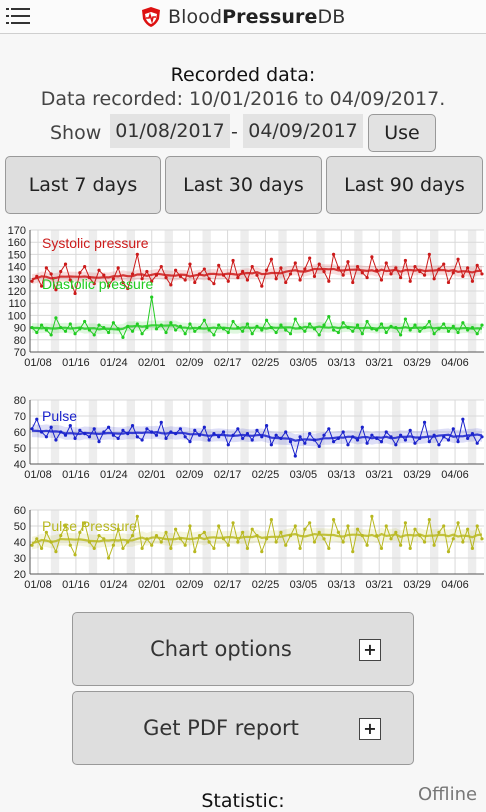 The width and height of the screenshot is (486, 812). I want to click on y-tick-label: 140, so click(17, 268).